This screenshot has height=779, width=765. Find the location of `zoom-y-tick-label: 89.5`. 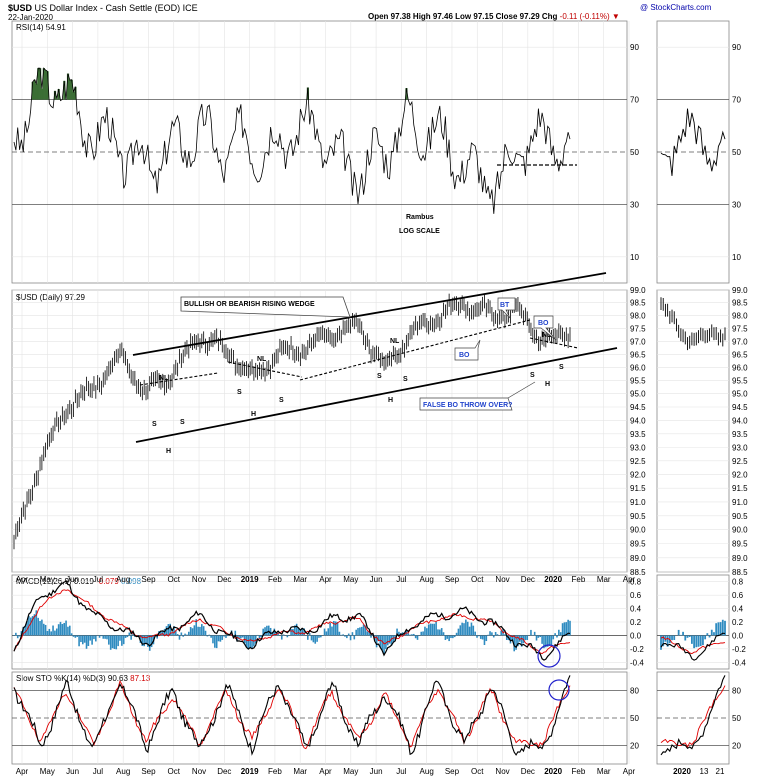

zoom-y-tick-label: 89.5 is located at coordinates (740, 544).